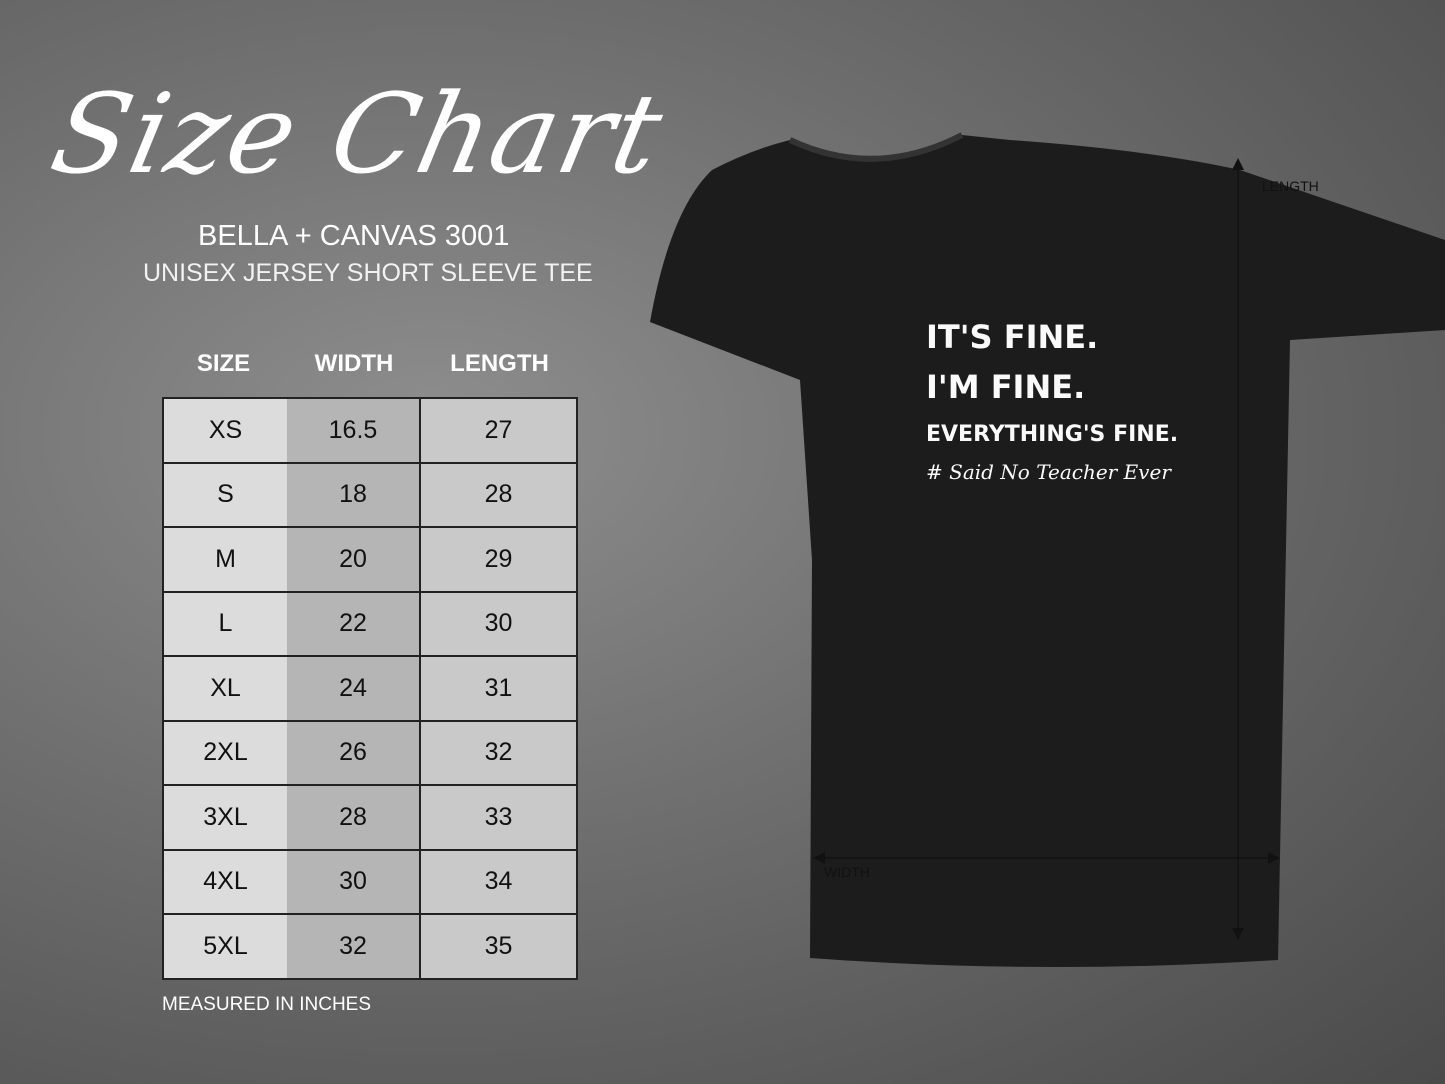 The height and width of the screenshot is (1084, 1445). Describe the element at coordinates (498, 881) in the screenshot. I see `length-cell: 34` at that location.